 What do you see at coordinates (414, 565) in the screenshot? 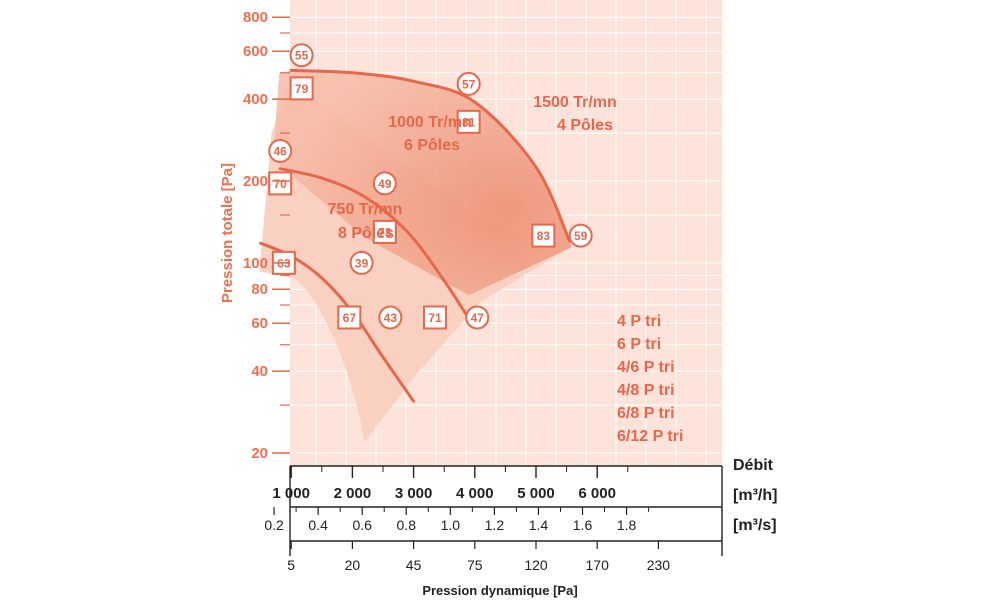
I see `dp-tick-label: 45` at bounding box center [414, 565].